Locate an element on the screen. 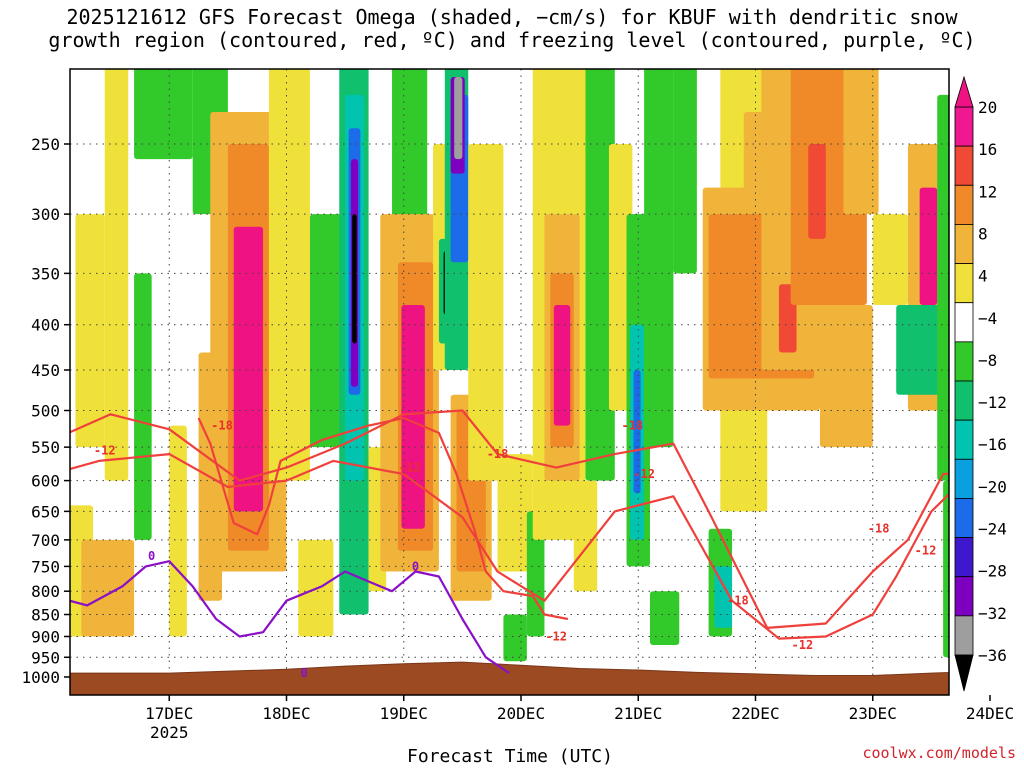 The image size is (1024, 768). terrain-fill is located at coordinates (509, 678).